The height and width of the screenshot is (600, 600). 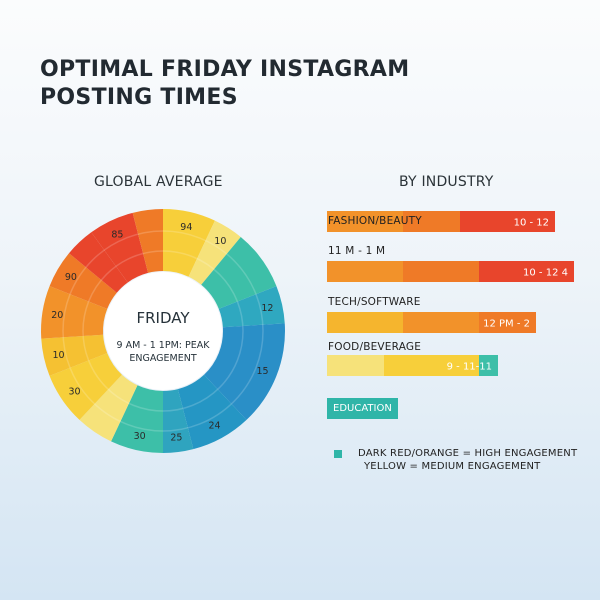 I want to click on donut-segment-label: 12, so click(x=267, y=308).